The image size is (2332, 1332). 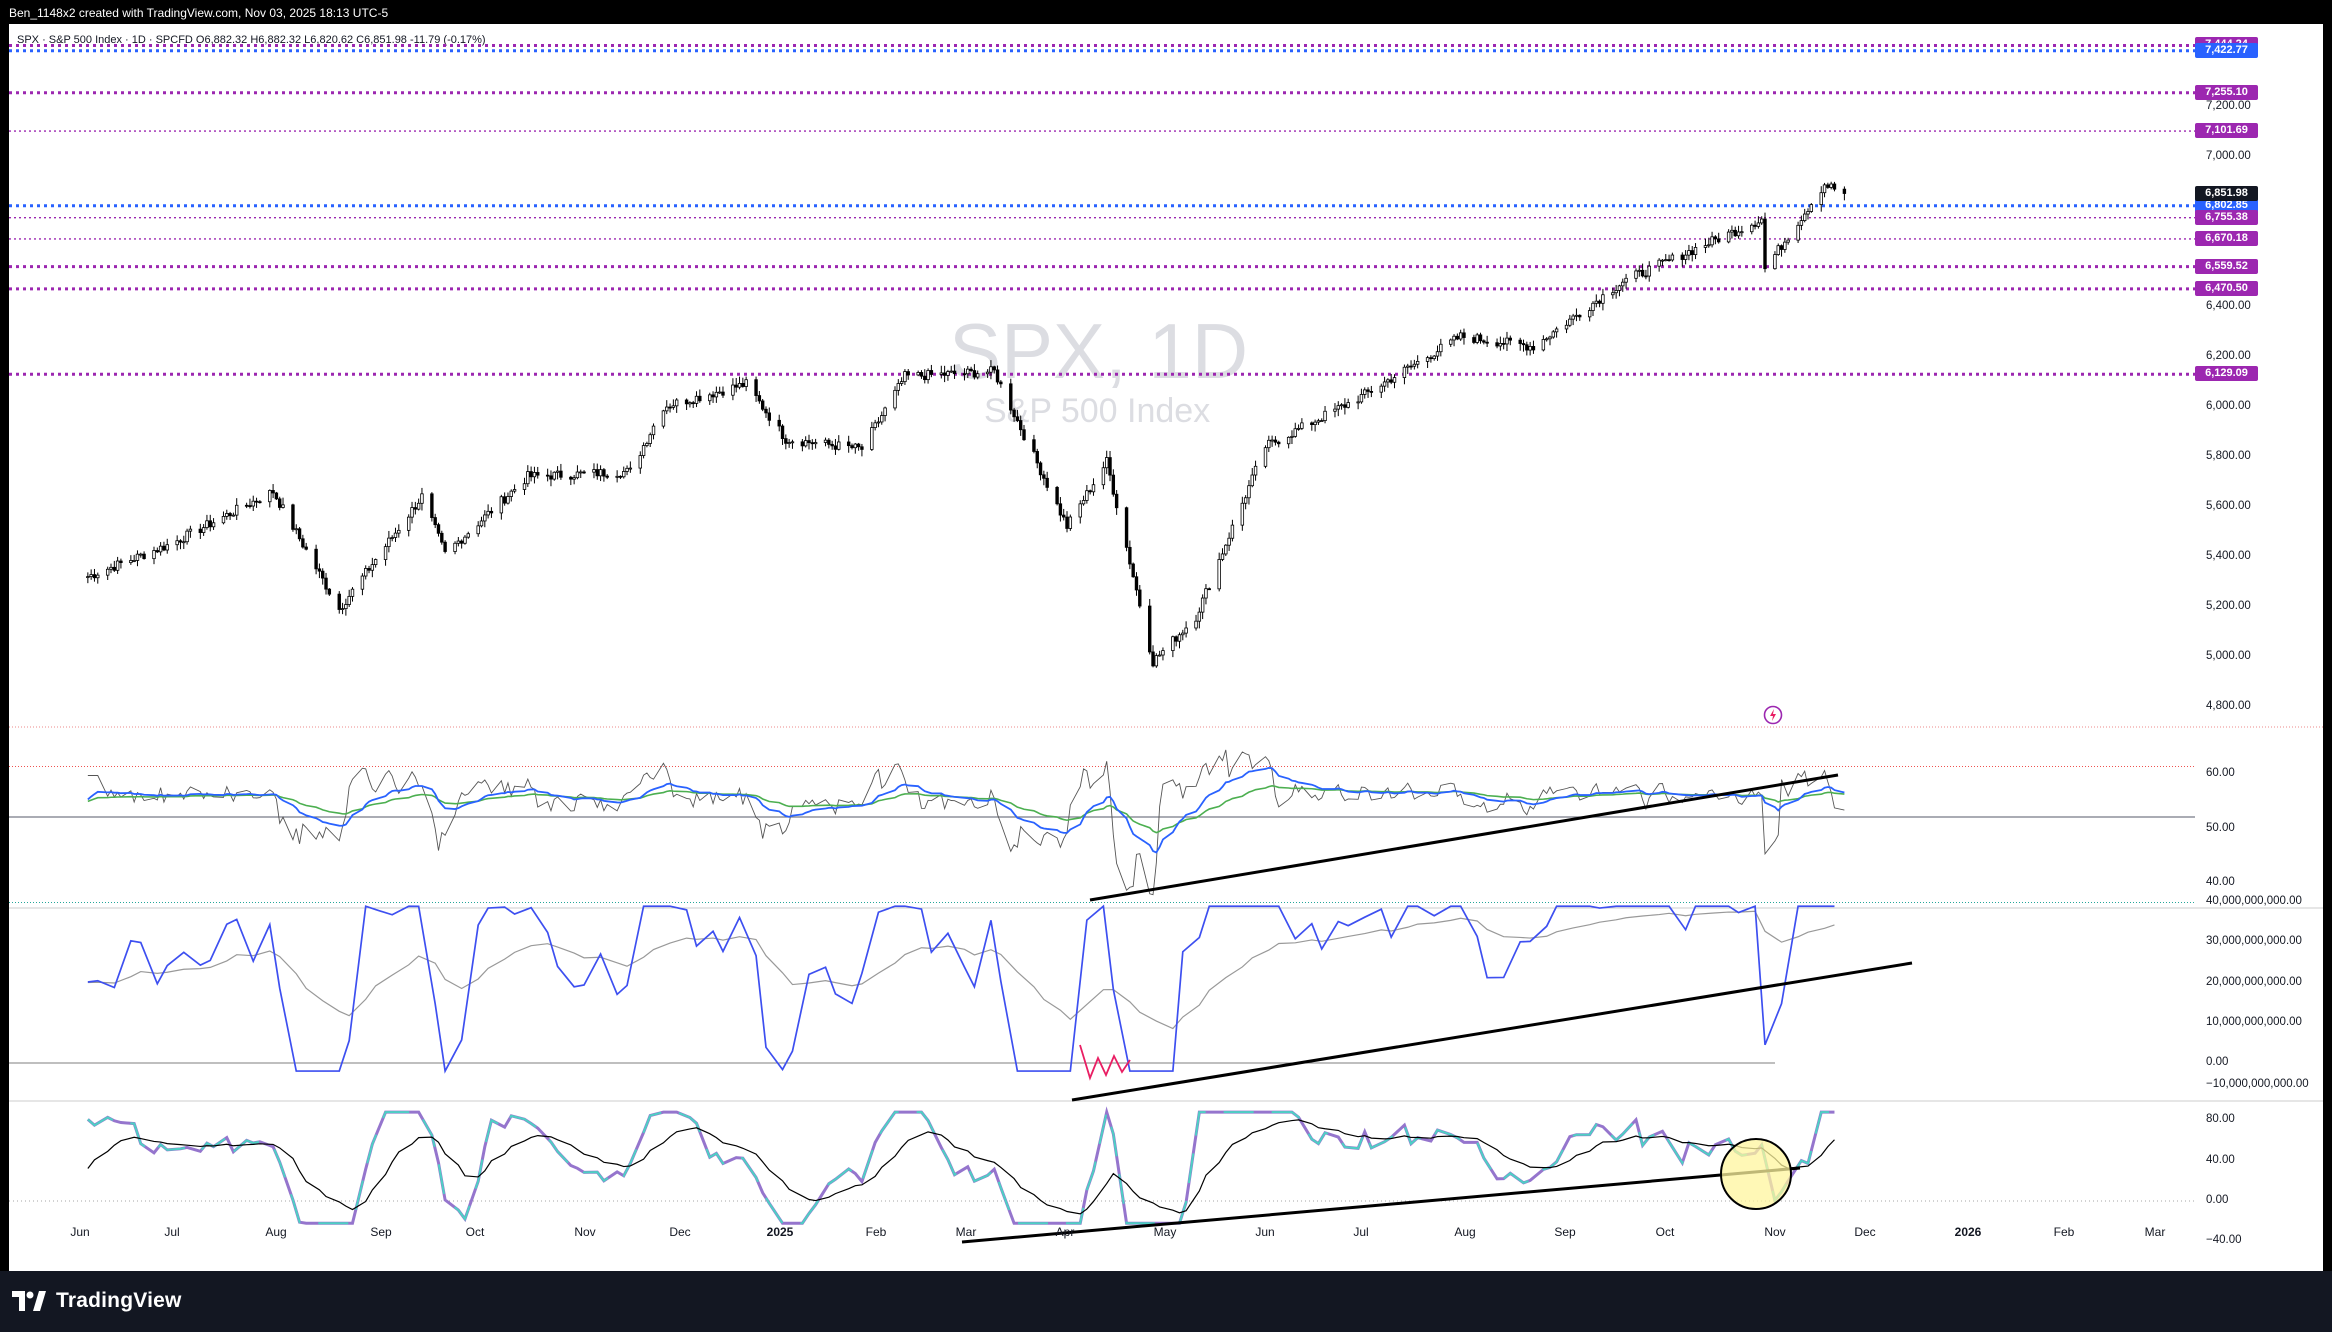 What do you see at coordinates (1105, 1062) in the screenshot?
I see `volume-negative-segment` at bounding box center [1105, 1062].